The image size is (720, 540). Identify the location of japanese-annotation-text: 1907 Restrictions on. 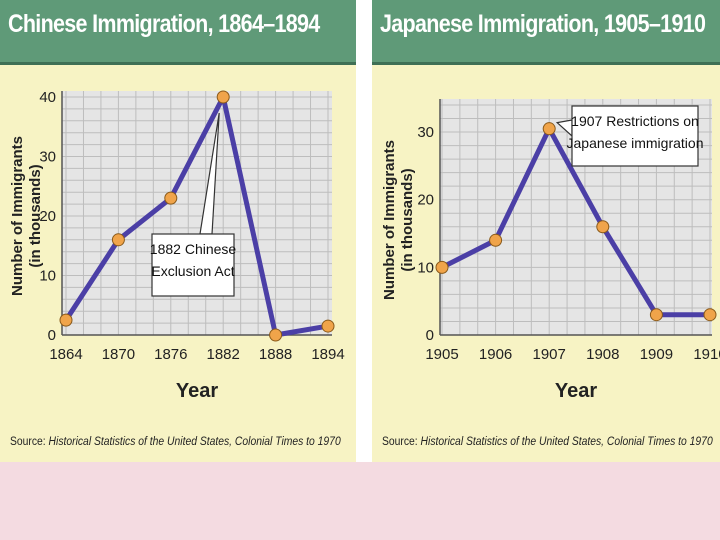
(635, 121).